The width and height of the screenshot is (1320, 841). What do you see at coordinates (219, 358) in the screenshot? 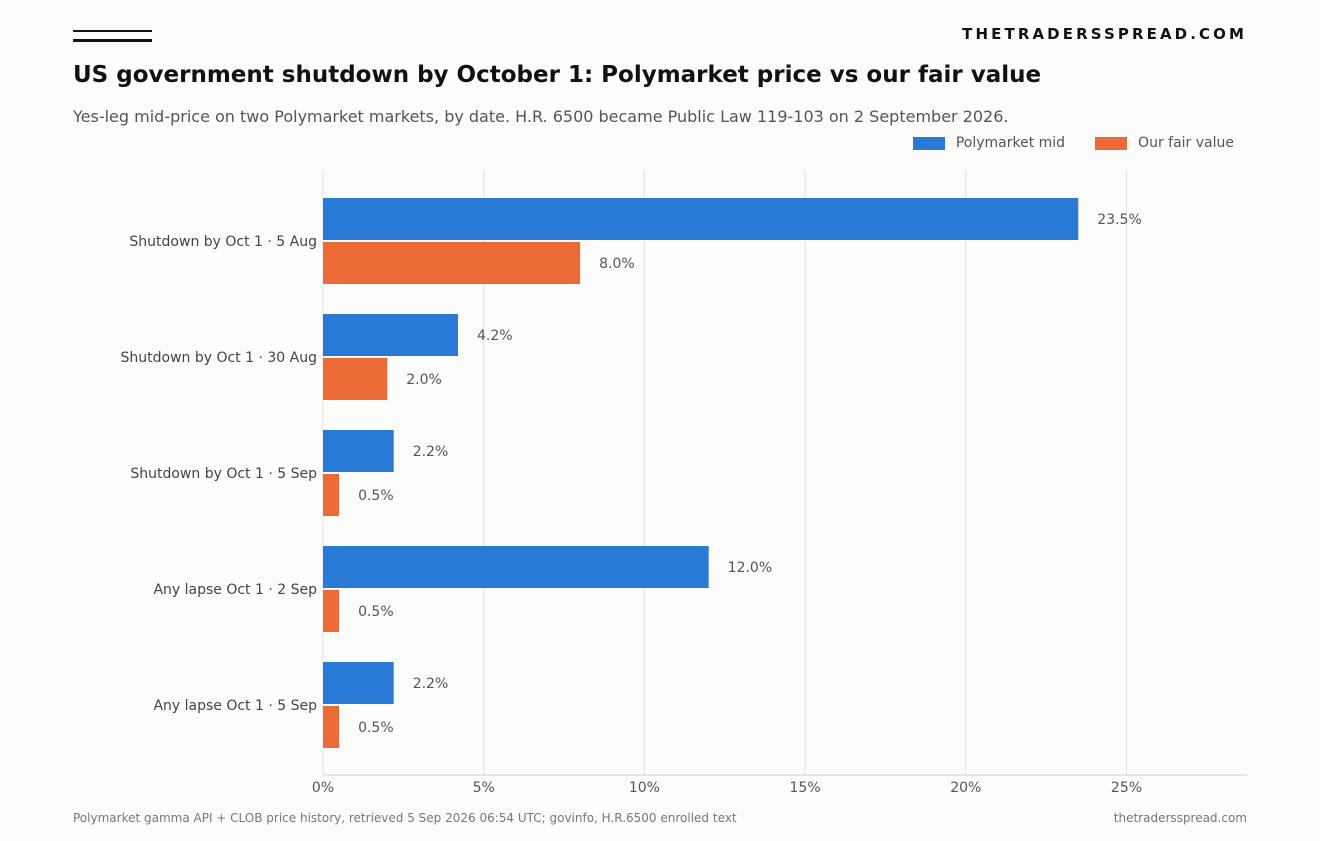
I see `category-label: Shutdown by Oct 1 · 30 Aug` at bounding box center [219, 358].